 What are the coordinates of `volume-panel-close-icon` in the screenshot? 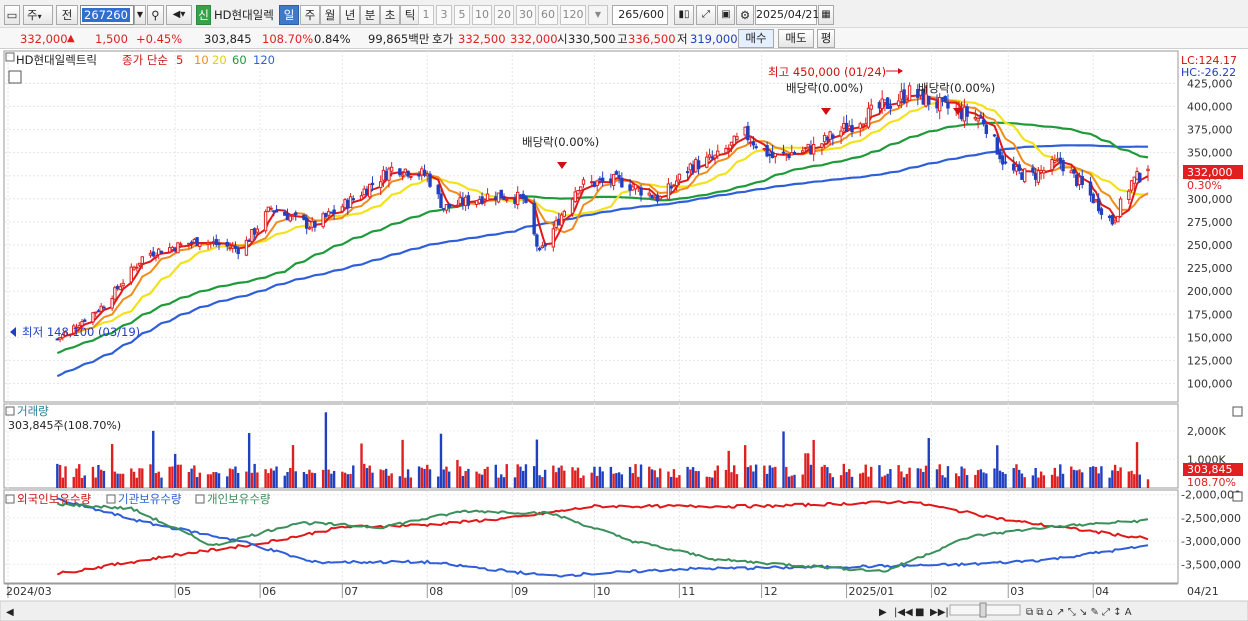 It's located at (1237, 411).